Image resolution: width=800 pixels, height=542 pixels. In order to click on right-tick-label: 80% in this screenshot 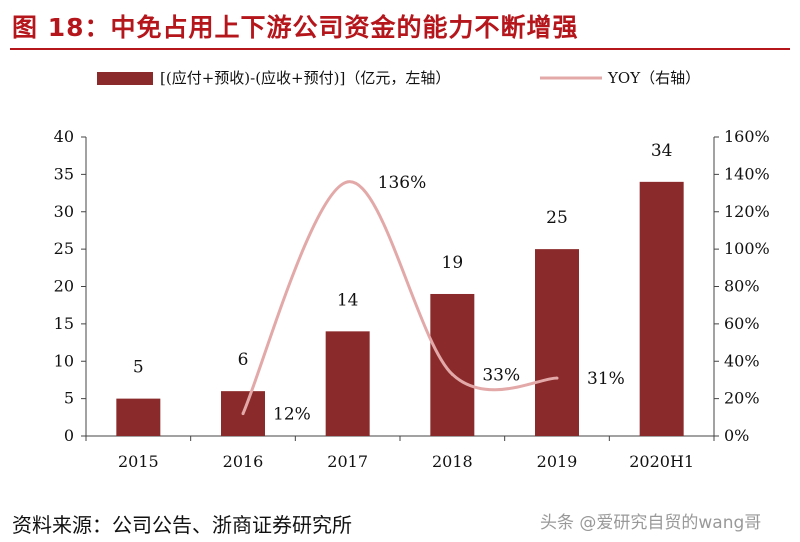, I will do `click(742, 286)`.